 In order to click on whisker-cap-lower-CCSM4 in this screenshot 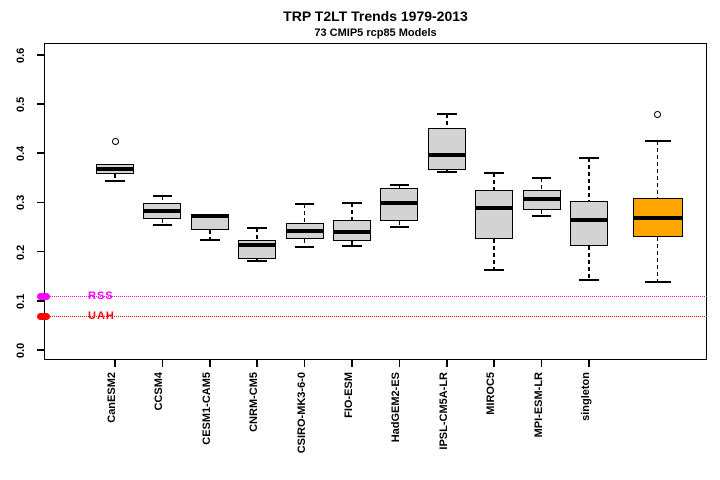, I will do `click(162, 225)`.